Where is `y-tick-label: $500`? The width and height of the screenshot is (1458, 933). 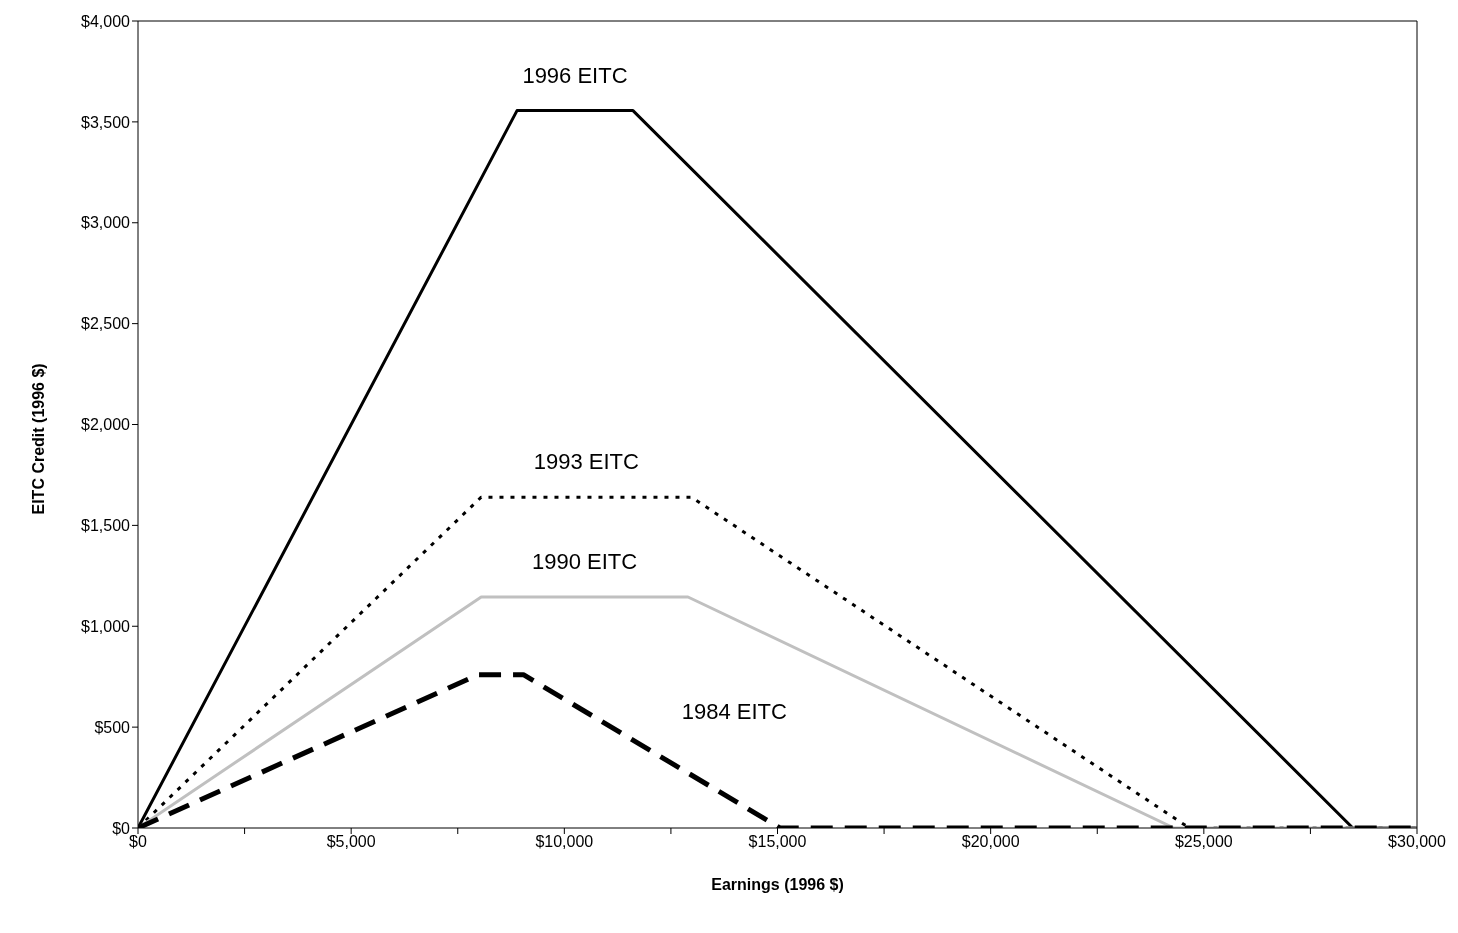 y-tick-label: $500 is located at coordinates (112, 727).